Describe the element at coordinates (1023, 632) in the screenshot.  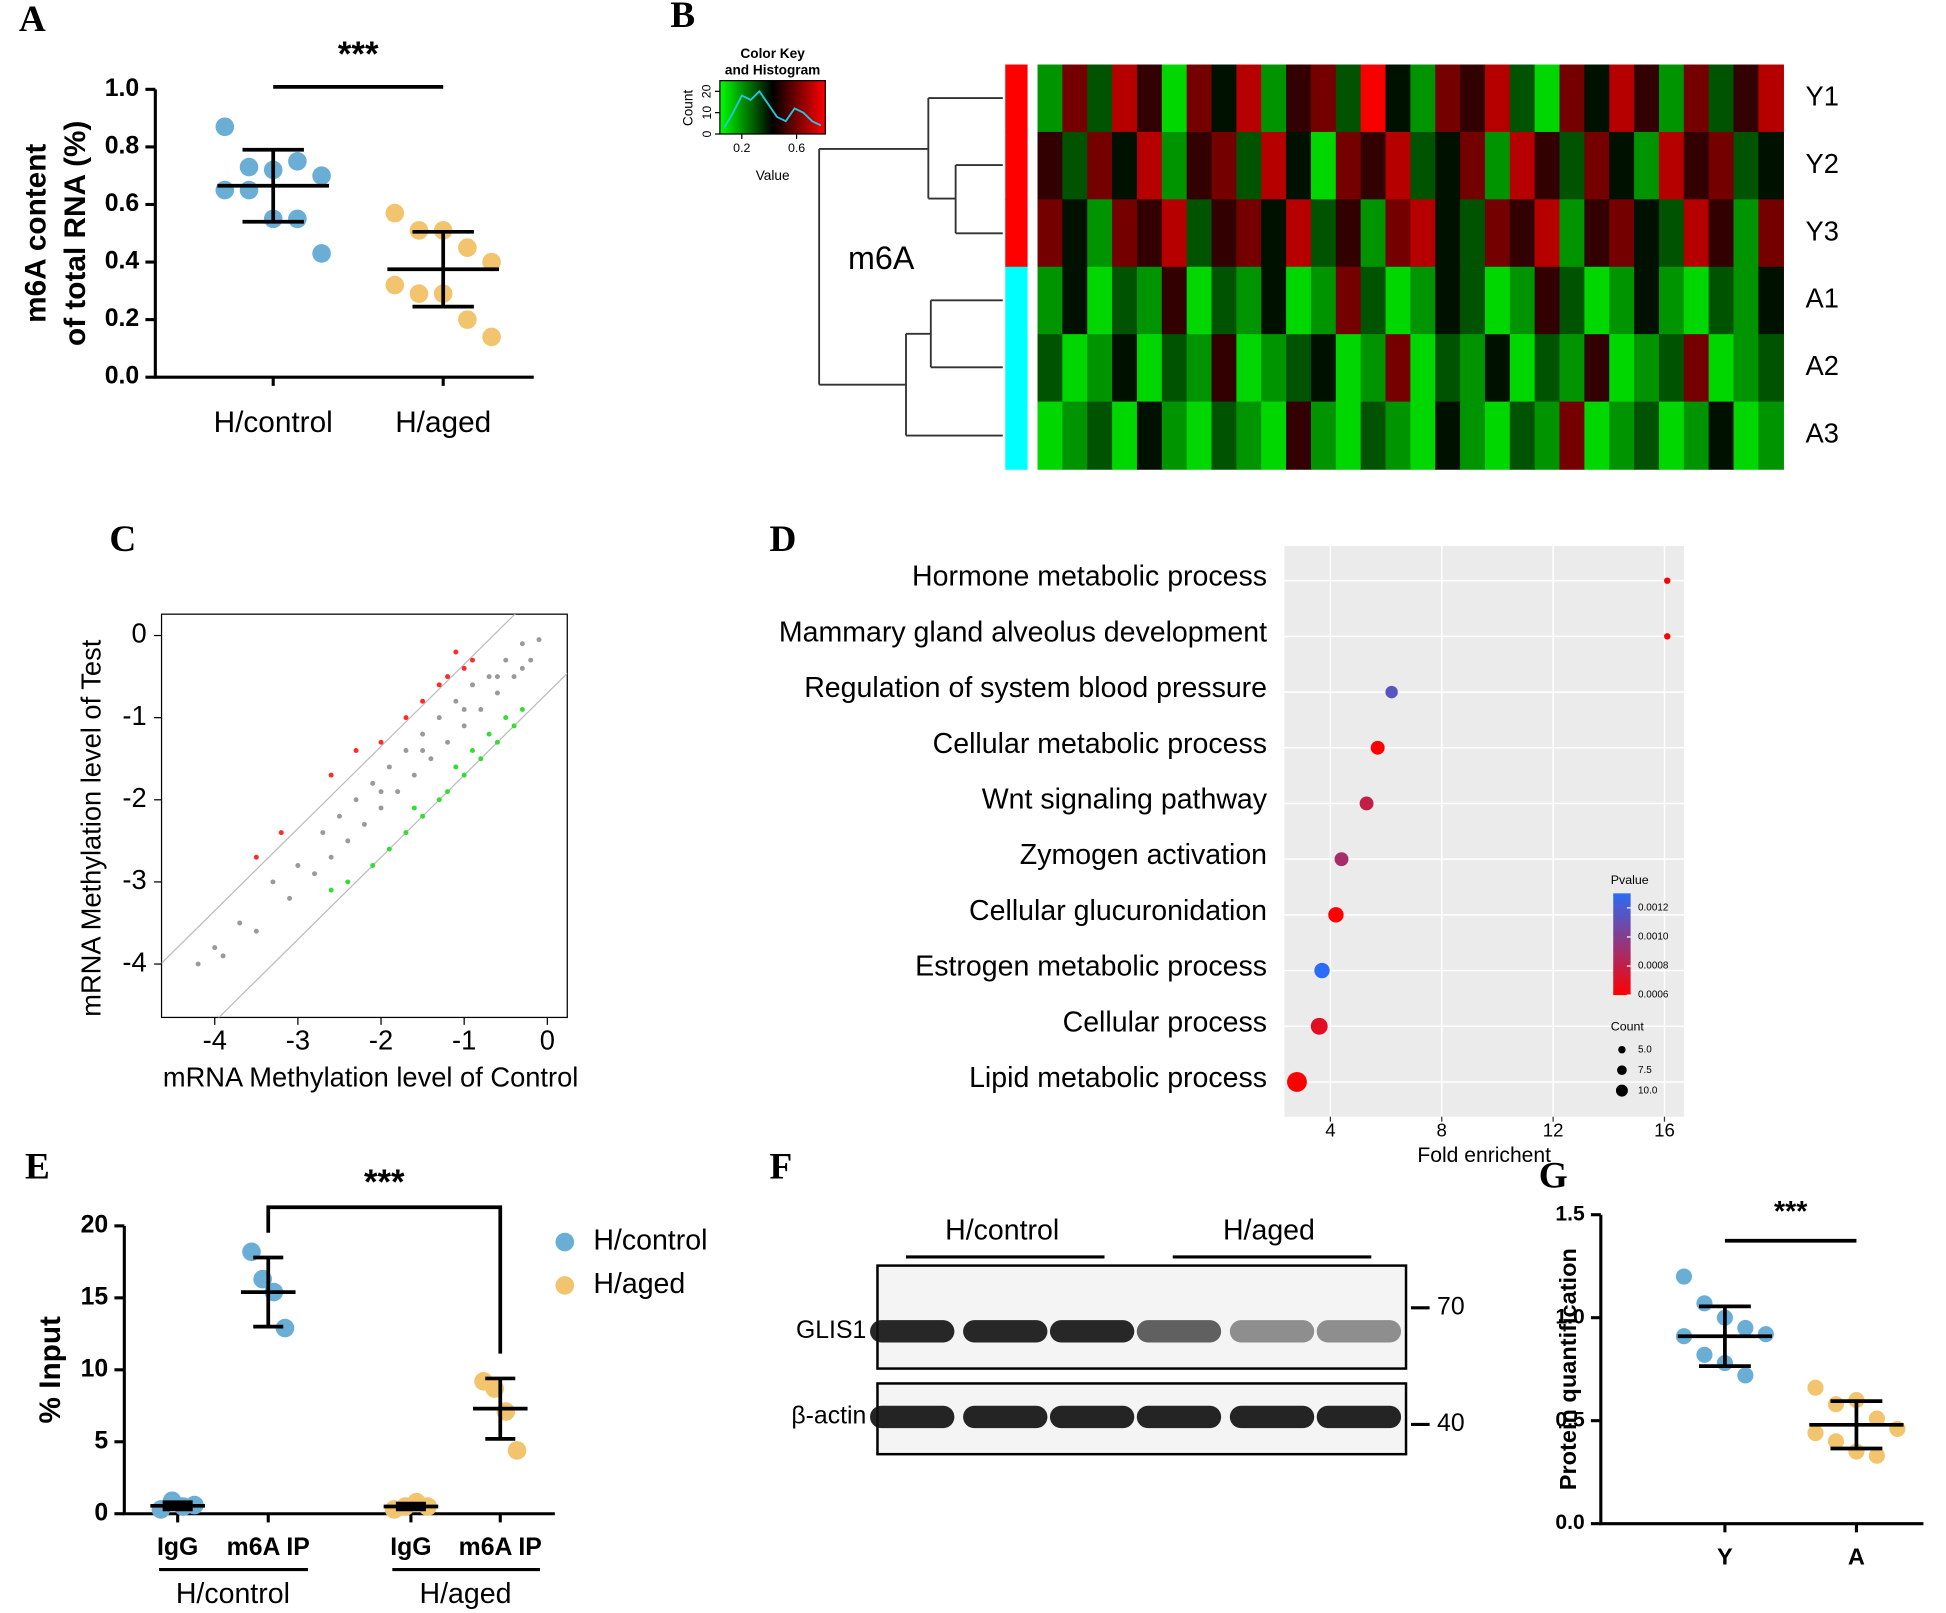
I see `category-label: Mammary gland alveolus development` at that location.